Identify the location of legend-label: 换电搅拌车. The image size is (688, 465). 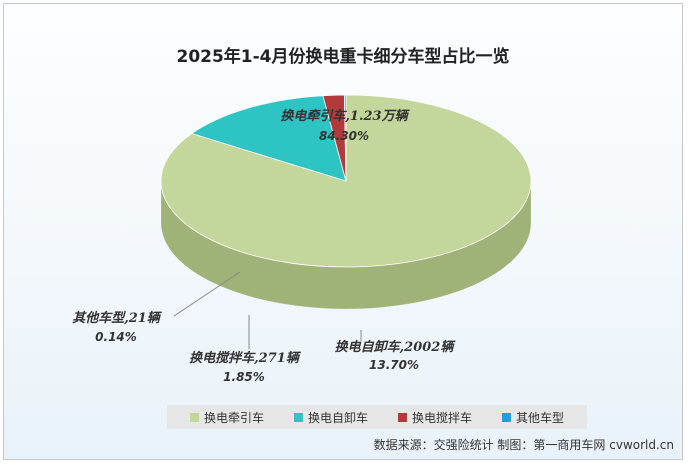
(441, 417).